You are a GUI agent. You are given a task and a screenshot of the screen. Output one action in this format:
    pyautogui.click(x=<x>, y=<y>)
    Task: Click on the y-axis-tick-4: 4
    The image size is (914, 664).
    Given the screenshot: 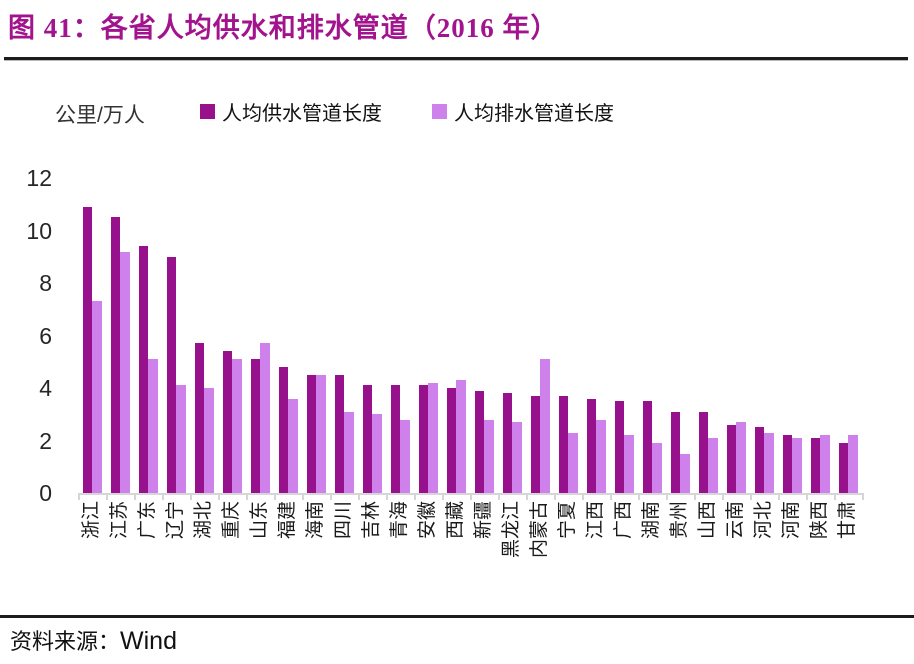 What is the action you would take?
    pyautogui.click(x=45, y=388)
    